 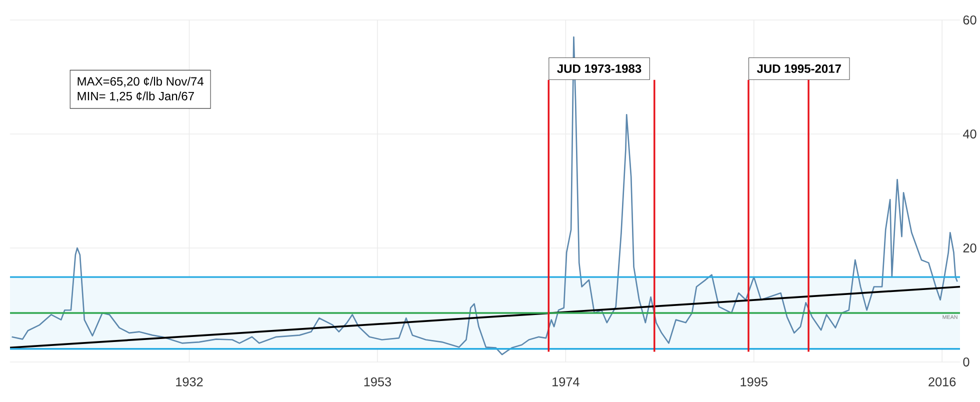 I want to click on x-tick-label: 1995, so click(x=754, y=381).